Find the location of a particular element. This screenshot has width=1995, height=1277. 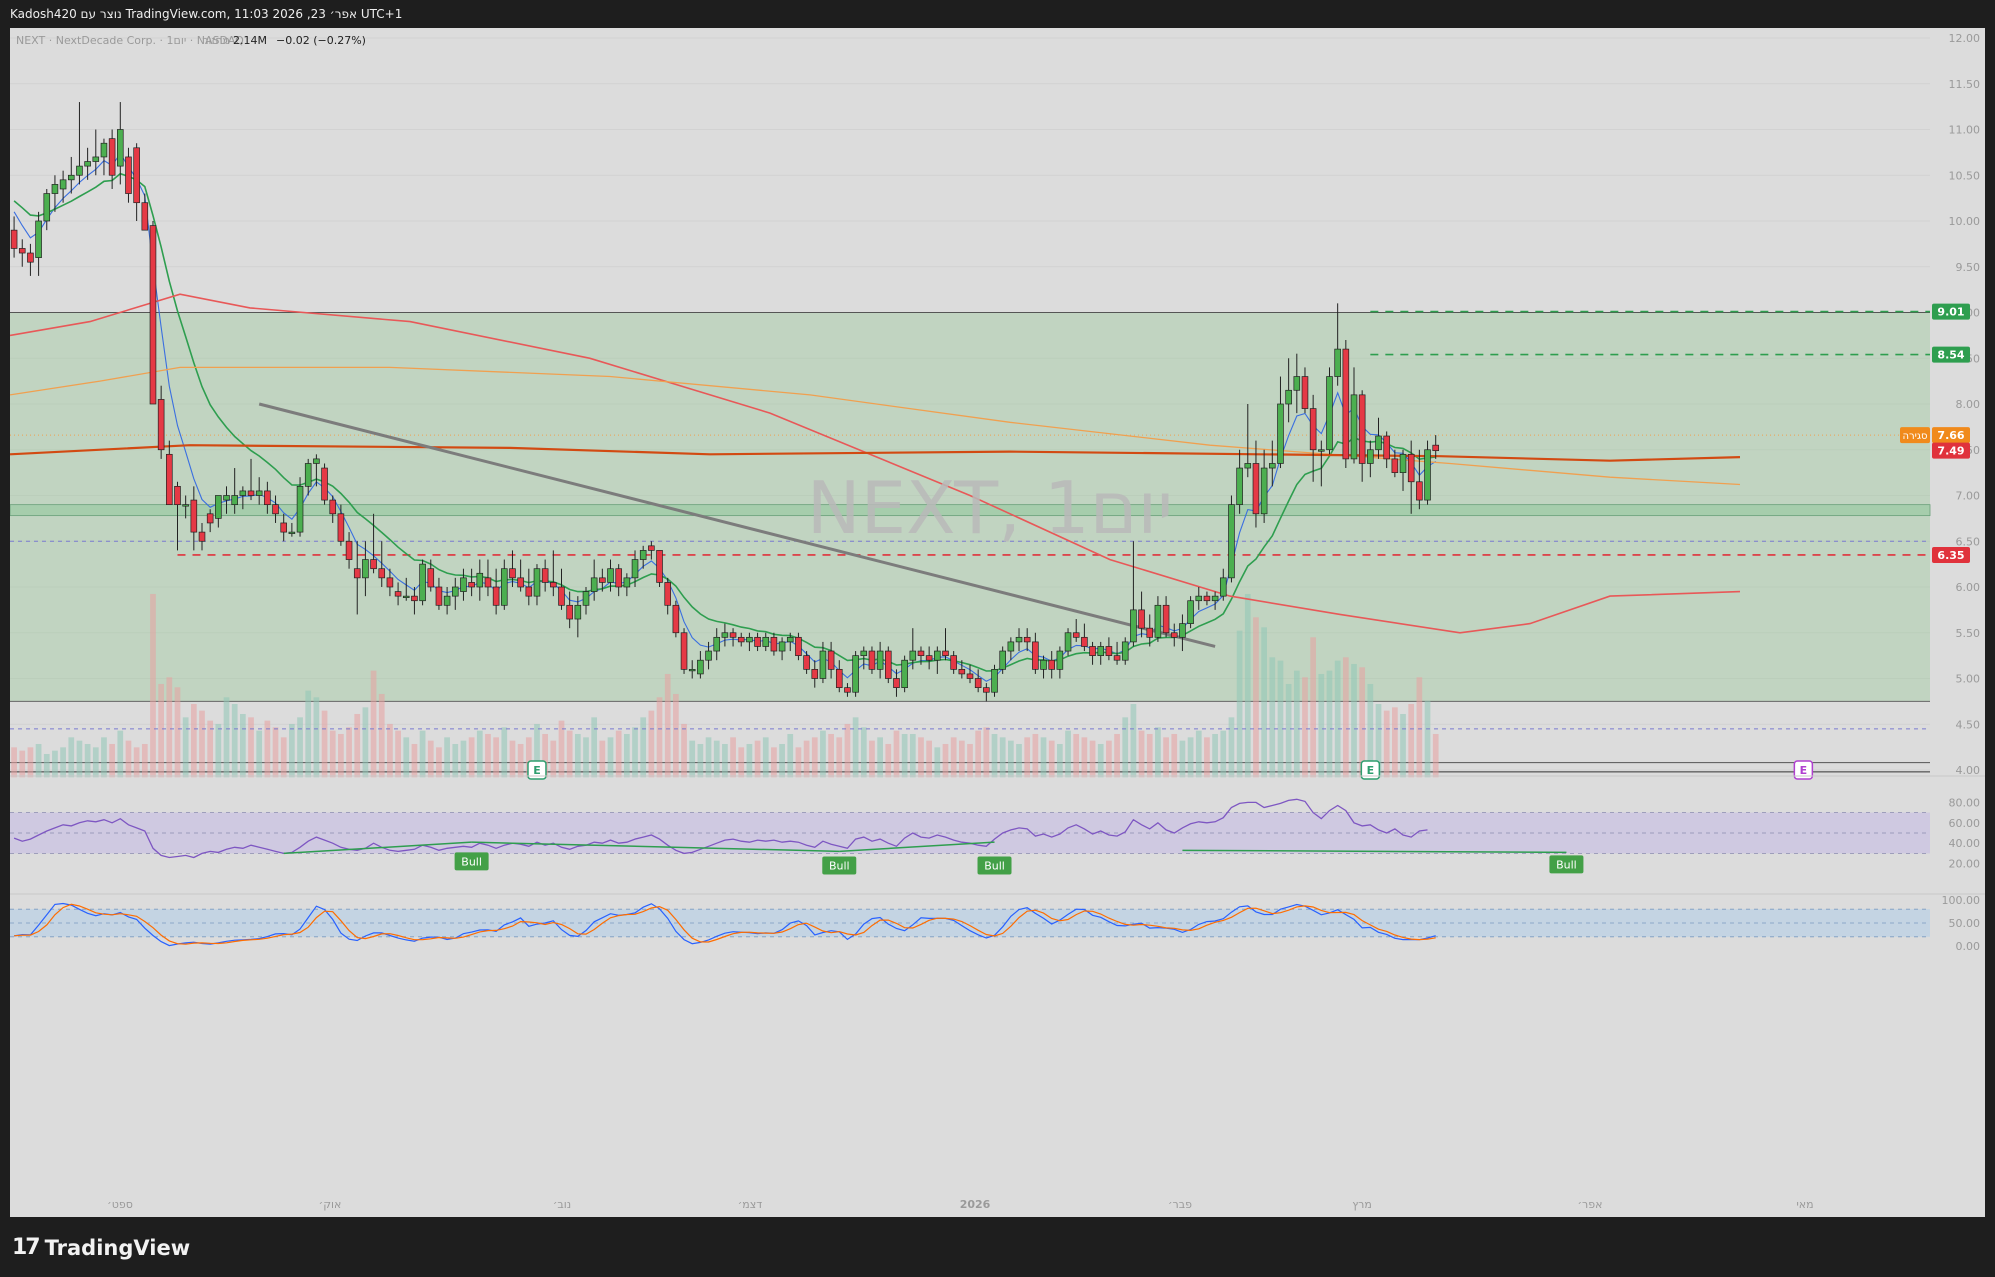

price-tick-label: 12.00 is located at coordinates (1965, 38).